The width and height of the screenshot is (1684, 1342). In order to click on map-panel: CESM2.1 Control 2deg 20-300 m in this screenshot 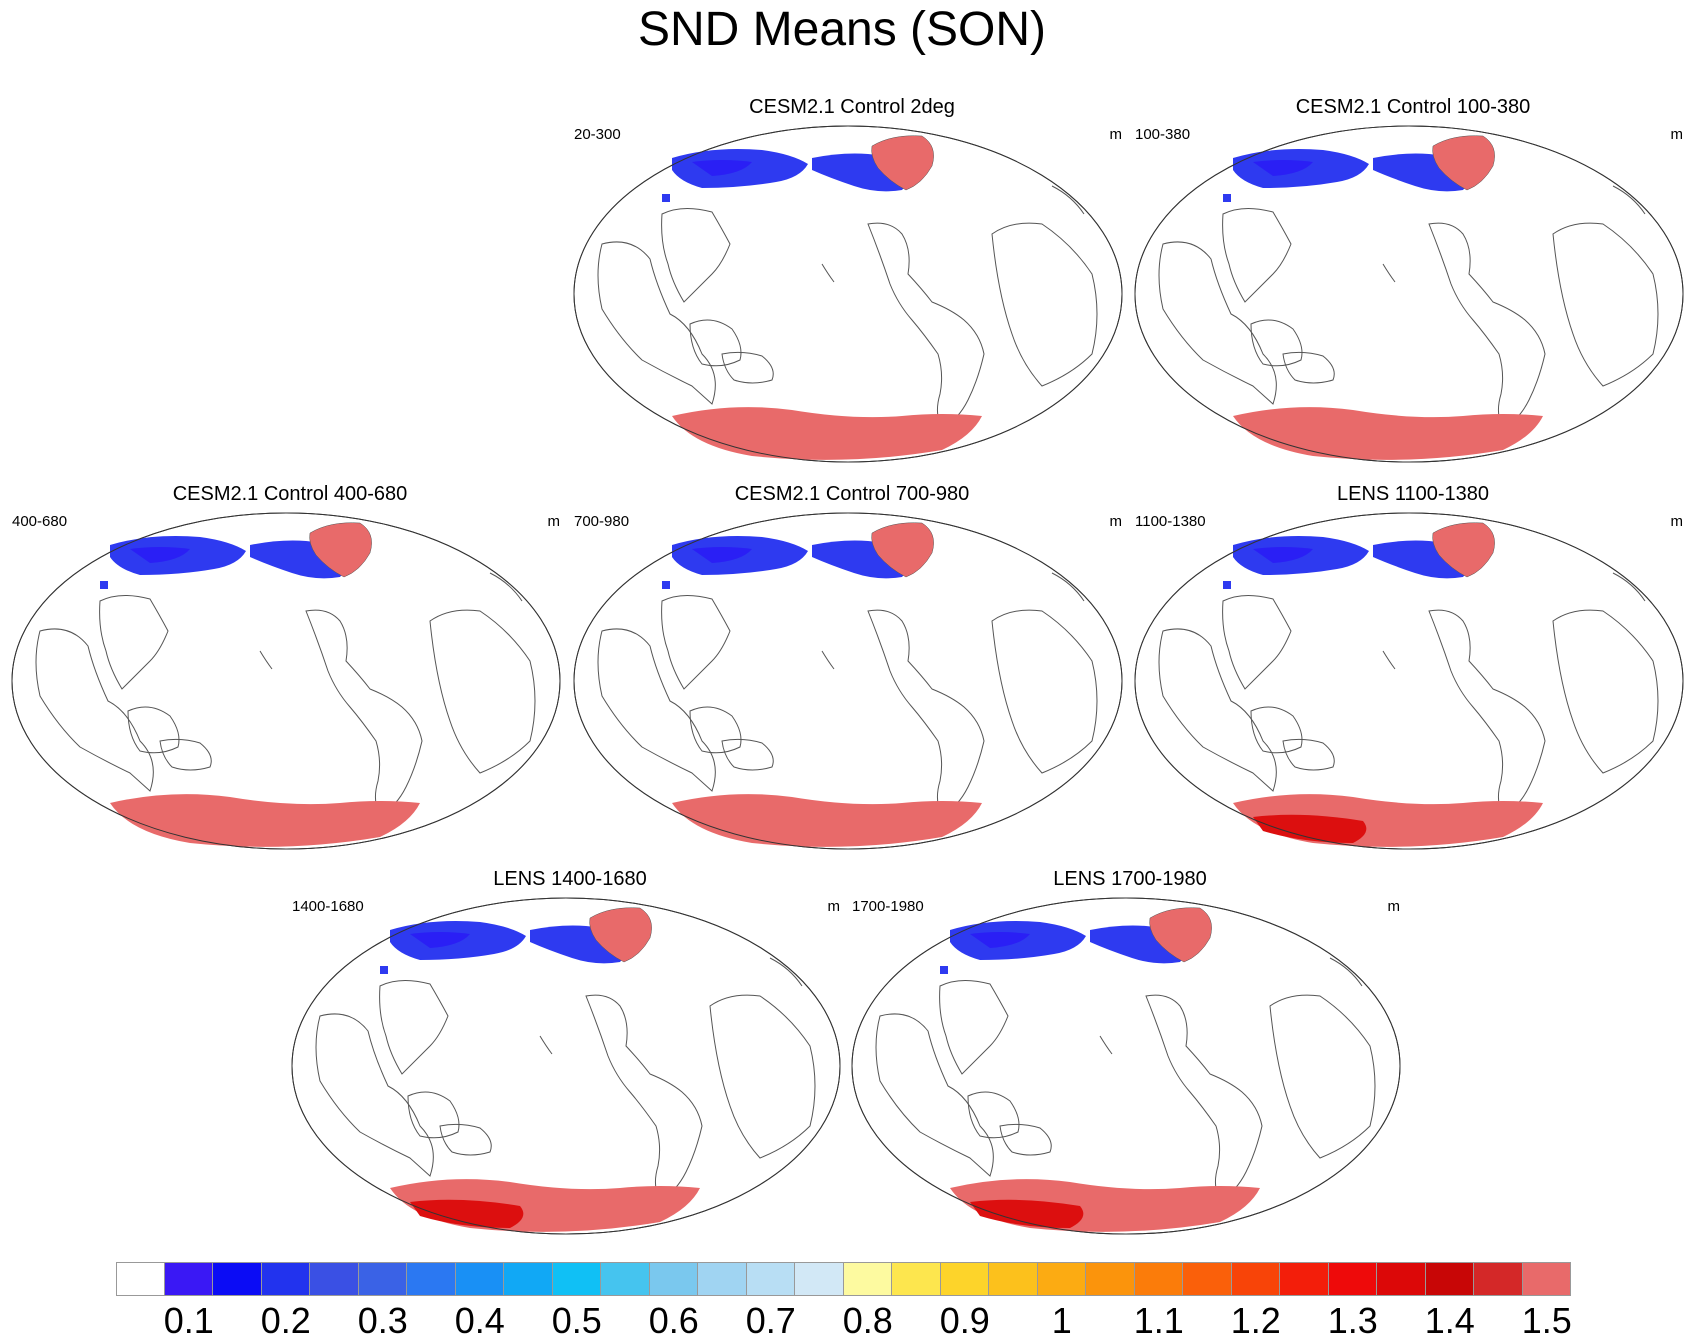, I will do `click(852, 281)`.